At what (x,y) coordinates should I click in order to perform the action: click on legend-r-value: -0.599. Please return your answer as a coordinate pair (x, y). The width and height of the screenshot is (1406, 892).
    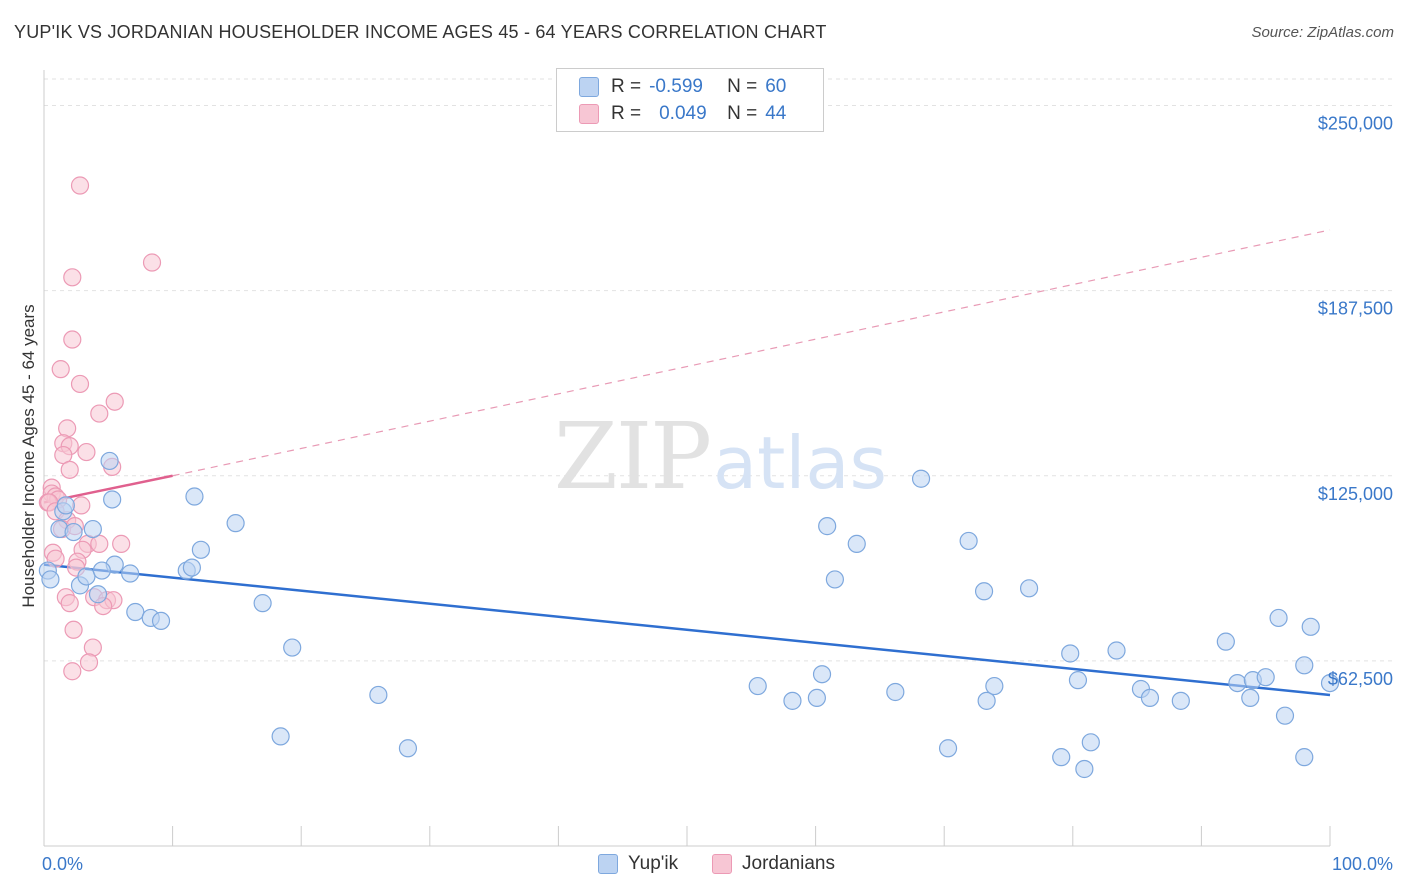
    Looking at the image, I should click on (676, 86).